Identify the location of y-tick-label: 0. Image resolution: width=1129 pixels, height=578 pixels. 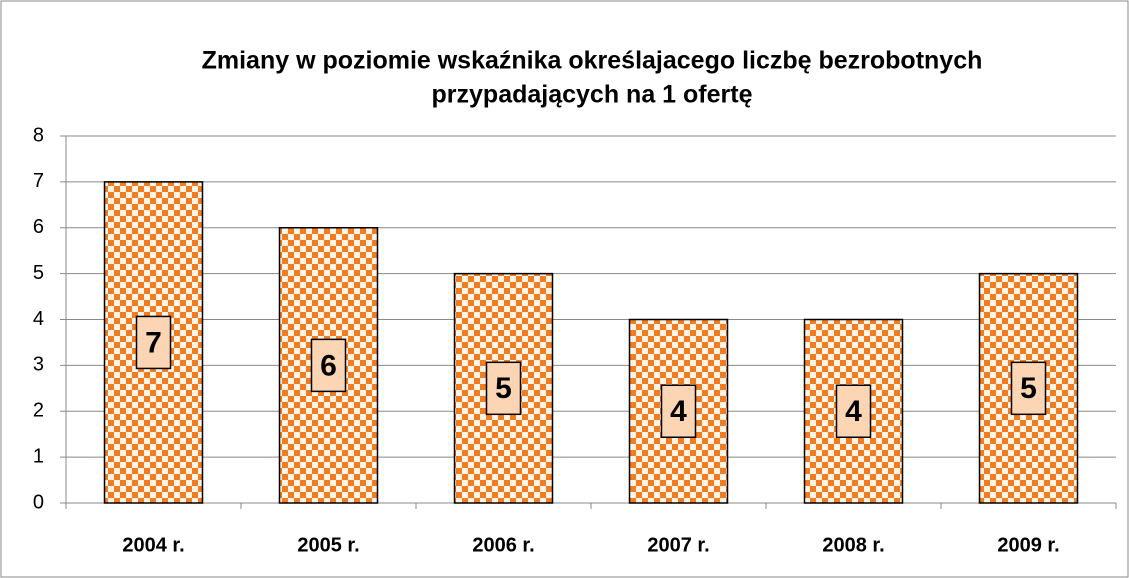
(38, 502).